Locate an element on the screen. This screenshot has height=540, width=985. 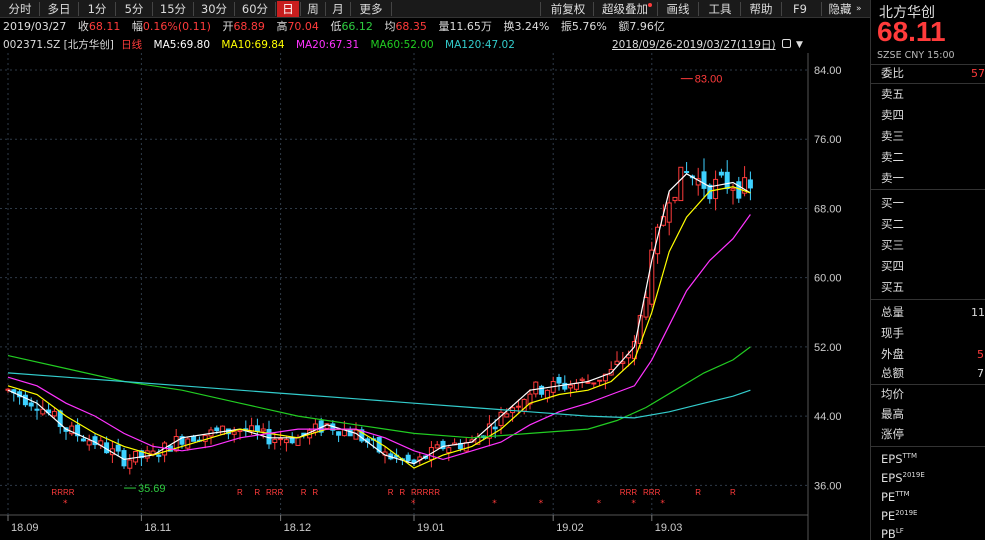
current-price: 68.11 is located at coordinates (911, 31).